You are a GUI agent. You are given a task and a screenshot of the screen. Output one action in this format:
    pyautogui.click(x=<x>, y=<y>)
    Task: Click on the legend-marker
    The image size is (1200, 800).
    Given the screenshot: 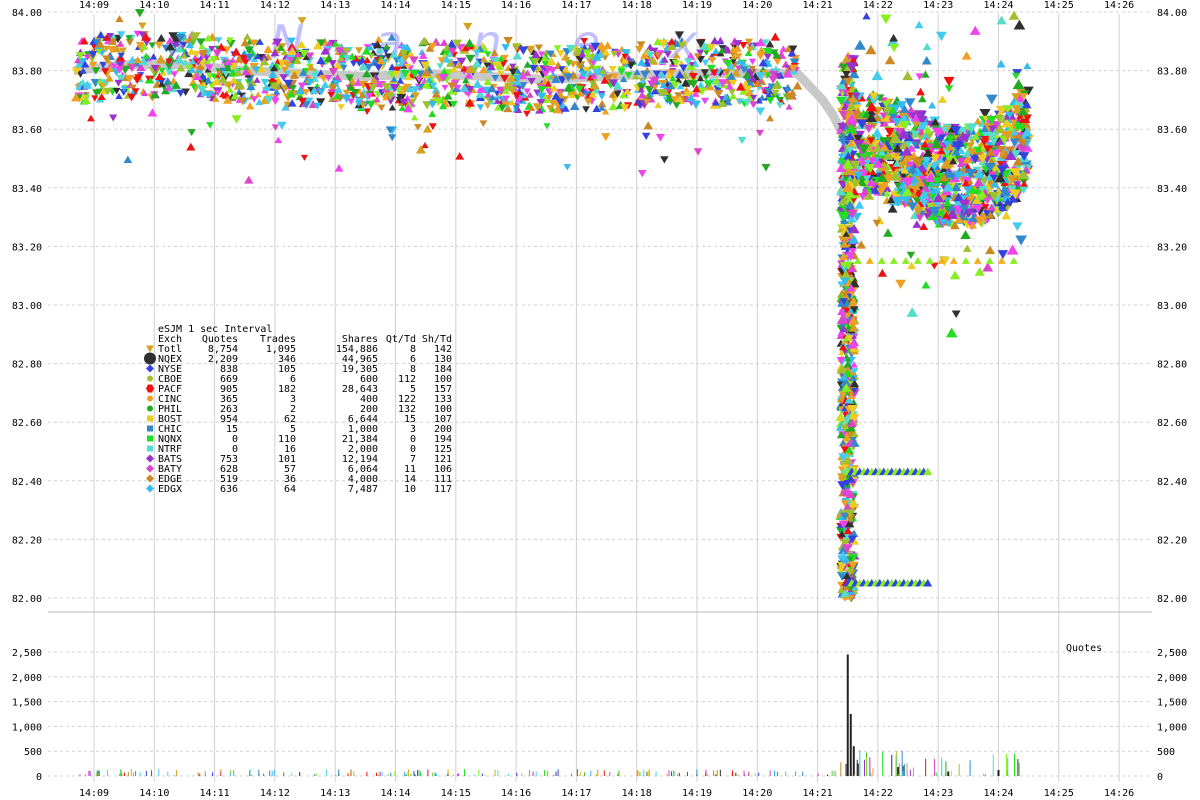 What is the action you would take?
    pyautogui.click(x=150, y=408)
    